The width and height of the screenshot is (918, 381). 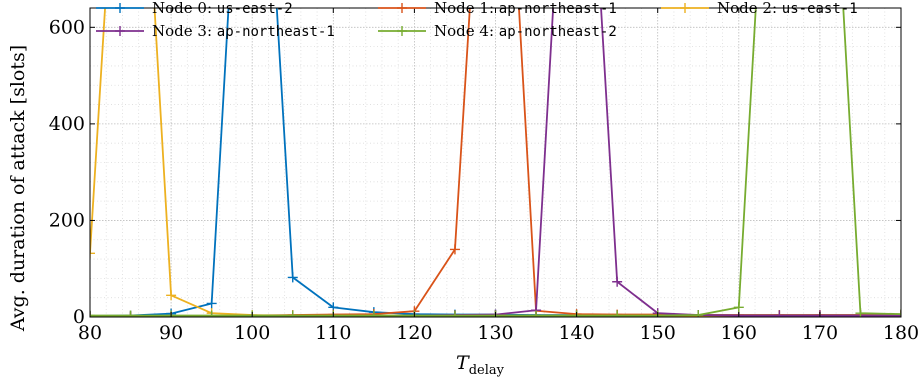 I want to click on x-tick-label: 110, so click(x=333, y=333).